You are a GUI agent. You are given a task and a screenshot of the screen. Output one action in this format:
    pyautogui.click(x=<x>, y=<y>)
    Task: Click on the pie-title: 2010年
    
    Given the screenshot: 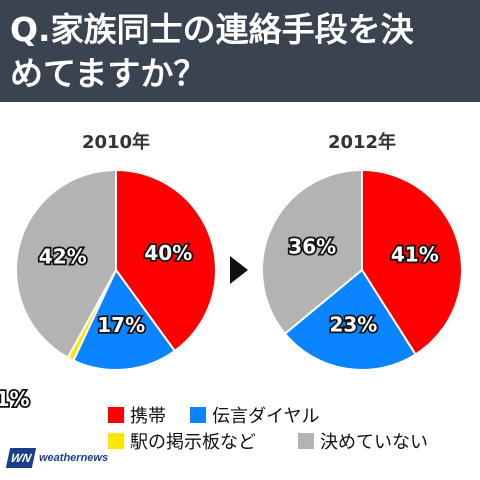 What is the action you would take?
    pyautogui.click(x=116, y=142)
    